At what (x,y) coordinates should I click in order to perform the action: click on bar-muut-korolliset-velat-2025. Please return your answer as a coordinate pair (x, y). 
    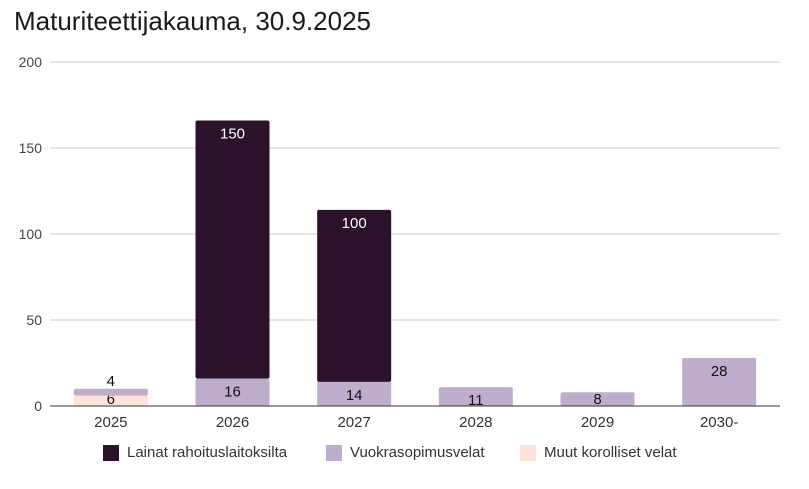
    Looking at the image, I should click on (110, 400).